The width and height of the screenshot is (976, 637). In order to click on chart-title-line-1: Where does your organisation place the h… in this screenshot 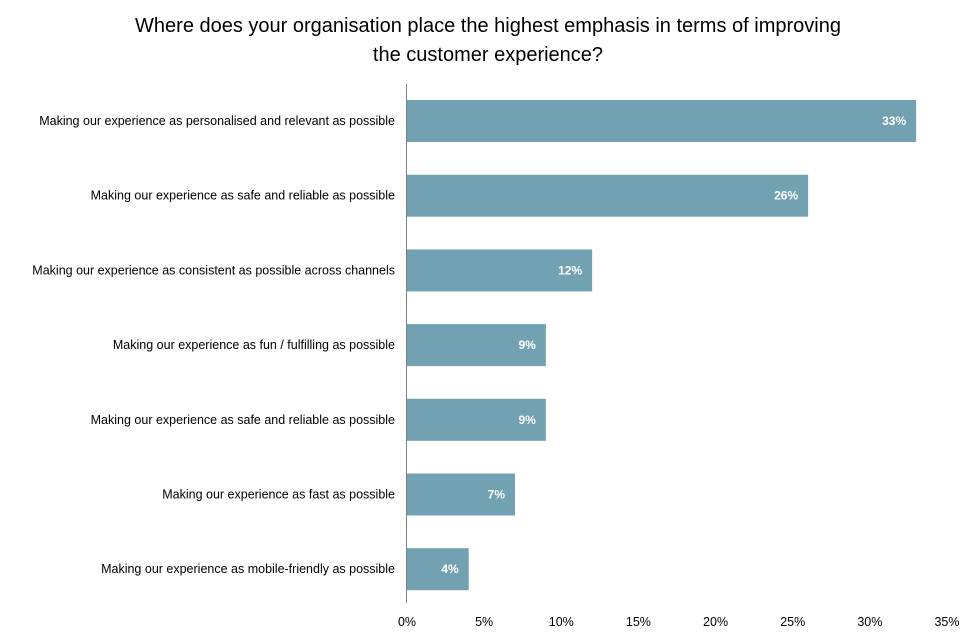, I will do `click(488, 26)`.